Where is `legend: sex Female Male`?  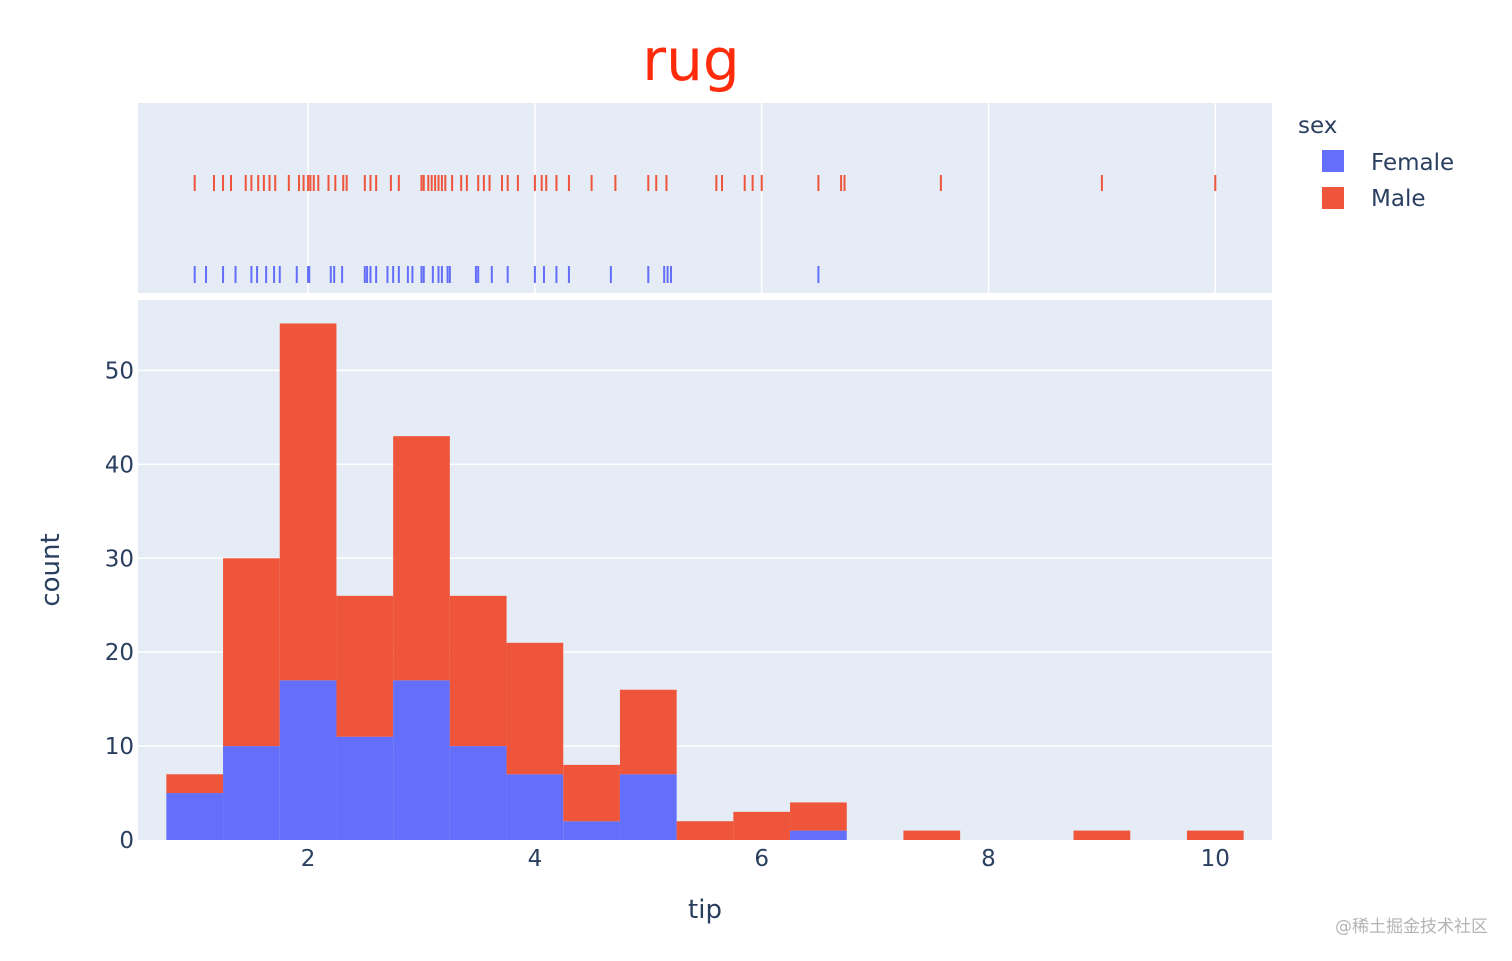
legend: sex Female Male is located at coordinates (1376, 162).